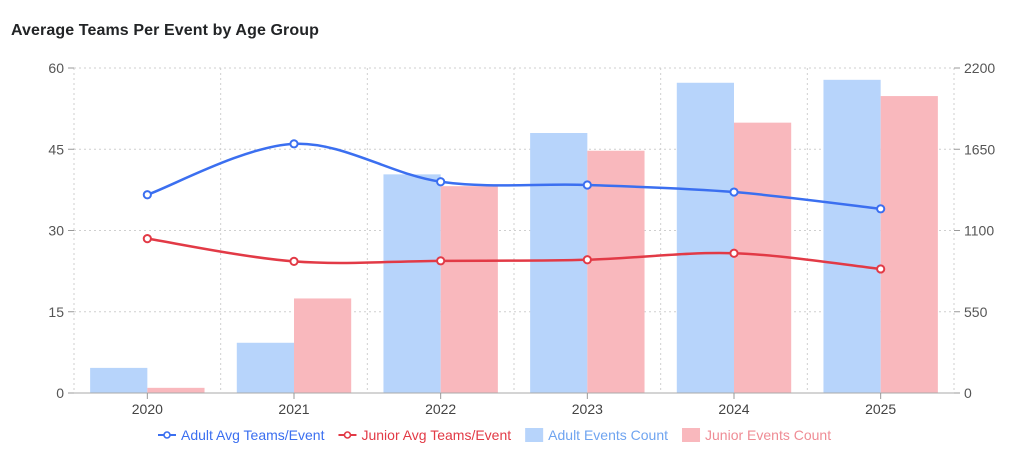  Describe the element at coordinates (880, 409) in the screenshot. I see `x-axis-tick-label: 2025` at that location.